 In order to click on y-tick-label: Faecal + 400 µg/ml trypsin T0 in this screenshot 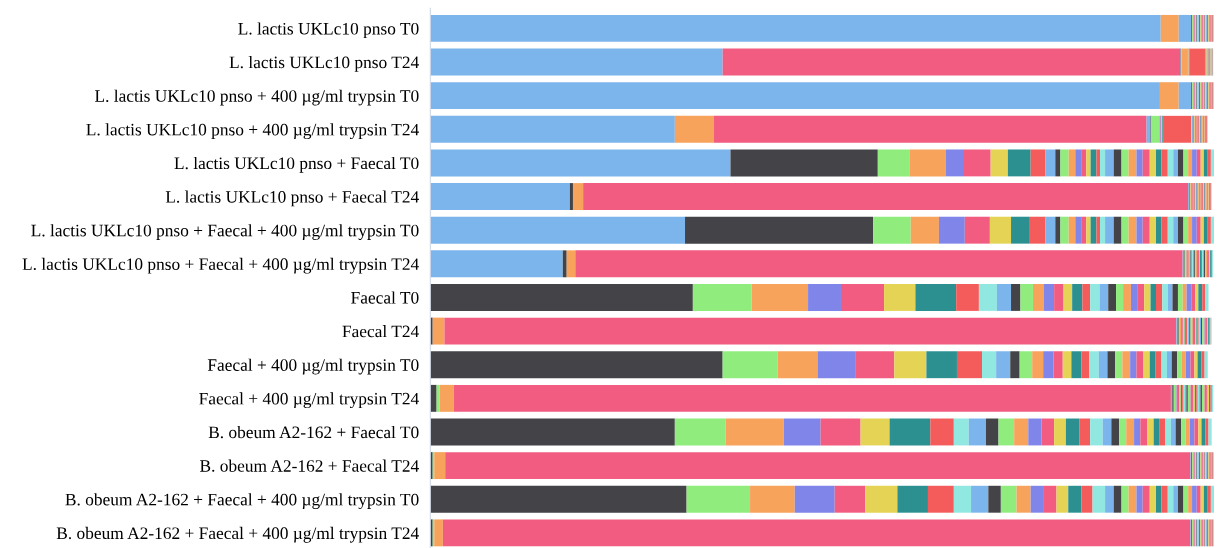, I will do `click(313, 366)`.